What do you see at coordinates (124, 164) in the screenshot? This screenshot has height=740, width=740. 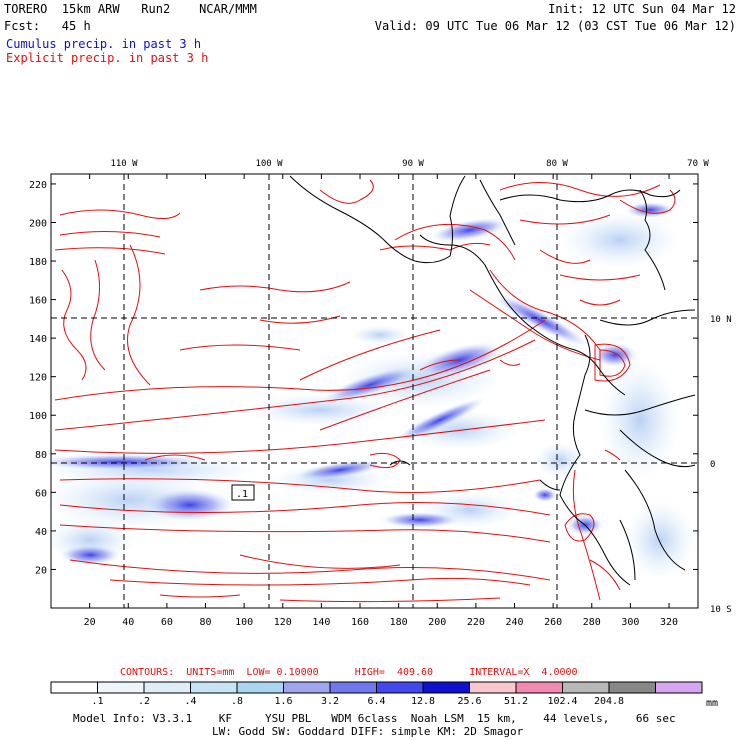 I see `longitude-label: 110 W` at bounding box center [124, 164].